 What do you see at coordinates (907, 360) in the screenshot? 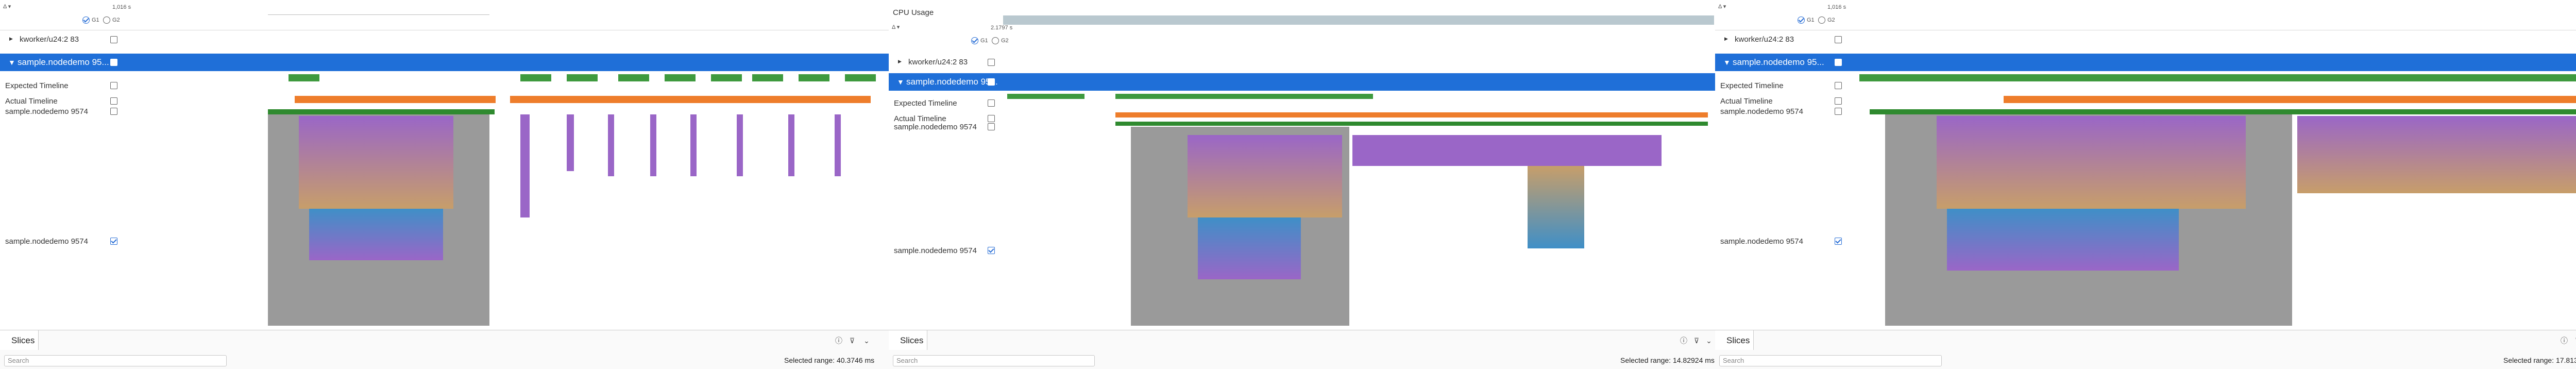
I see `search-placeholder: Search` at bounding box center [907, 360].